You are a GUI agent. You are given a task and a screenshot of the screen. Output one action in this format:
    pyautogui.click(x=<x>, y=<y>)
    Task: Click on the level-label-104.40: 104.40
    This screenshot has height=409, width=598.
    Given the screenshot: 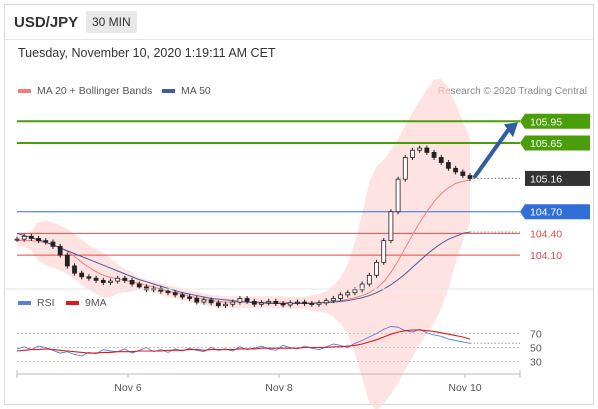 What is the action you would take?
    pyautogui.click(x=546, y=234)
    